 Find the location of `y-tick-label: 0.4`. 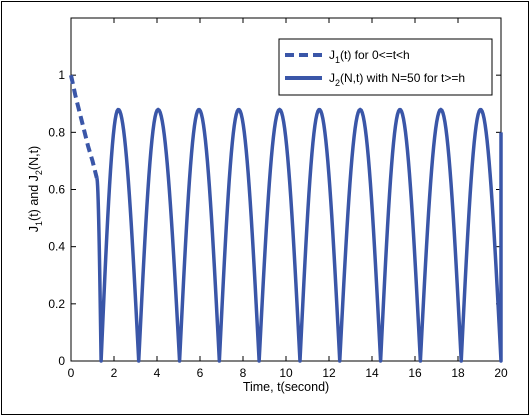

y-tick-label: 0.4 is located at coordinates (56, 247).